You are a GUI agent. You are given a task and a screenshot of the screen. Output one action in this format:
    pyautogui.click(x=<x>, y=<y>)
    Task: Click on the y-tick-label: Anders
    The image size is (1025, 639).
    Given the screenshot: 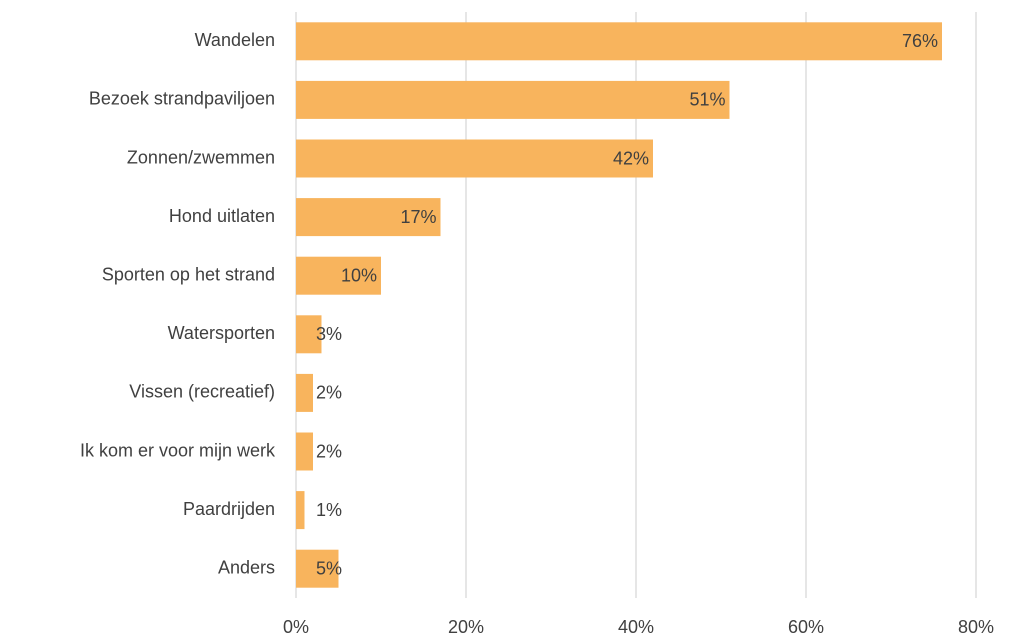 What is the action you would take?
    pyautogui.click(x=246, y=567)
    